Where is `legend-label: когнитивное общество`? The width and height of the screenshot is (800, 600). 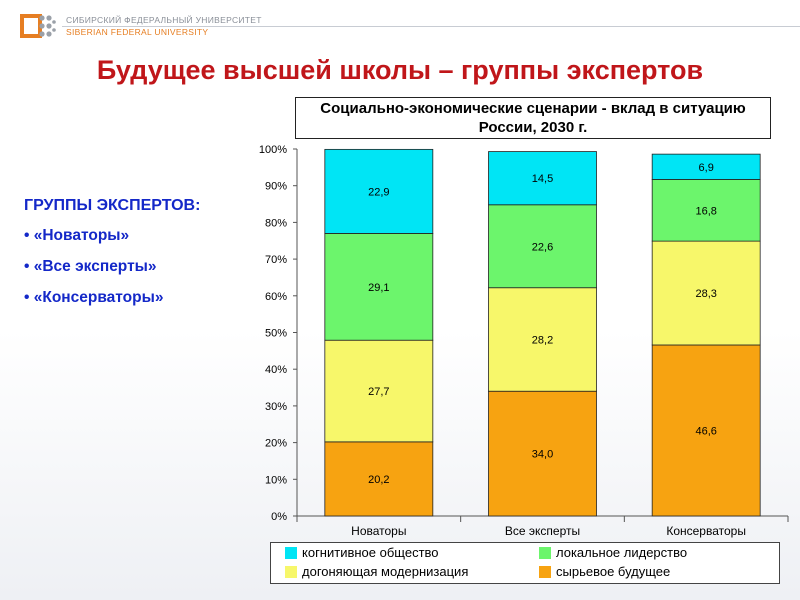 legend-label: когнитивное общество is located at coordinates (370, 552).